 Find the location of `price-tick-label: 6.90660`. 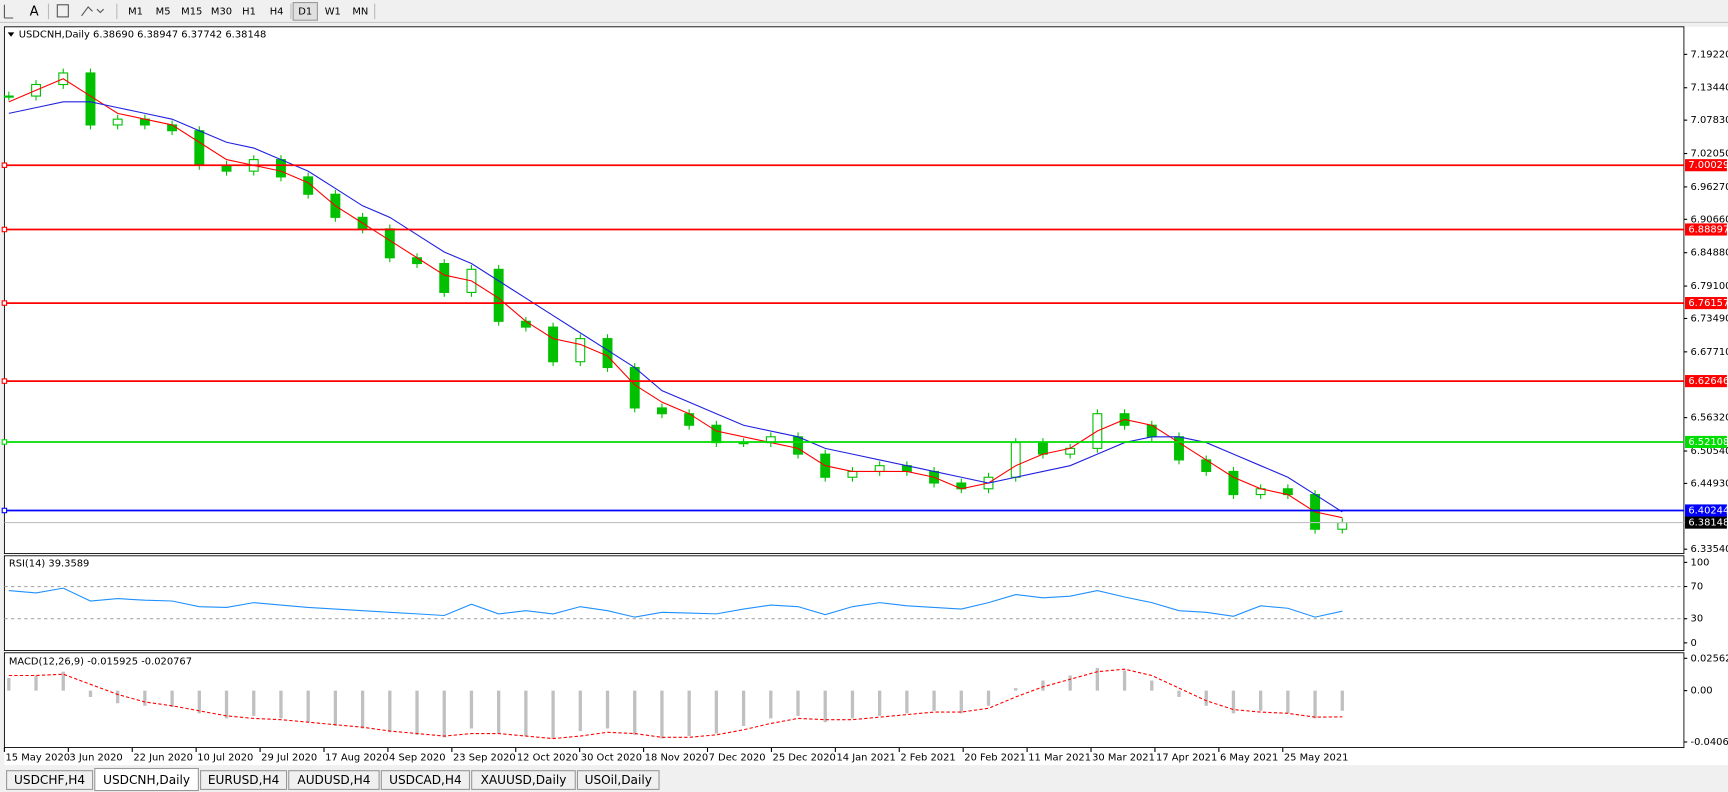

price-tick-label: 6.90660 is located at coordinates (1709, 219).